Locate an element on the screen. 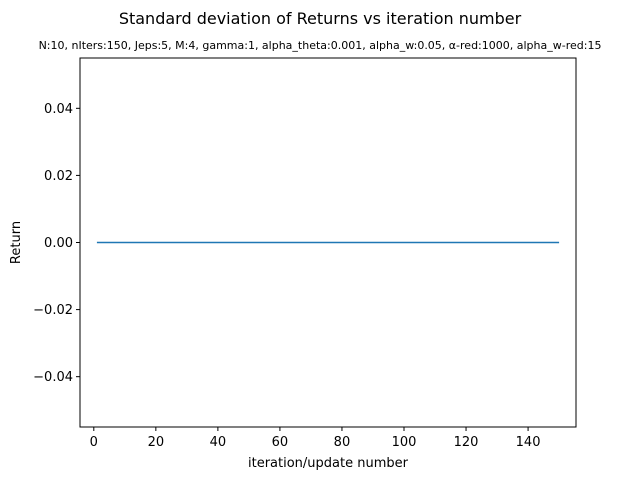 This screenshot has width=640, height=480. y-tick-label: −0.04 is located at coordinates (53, 377).